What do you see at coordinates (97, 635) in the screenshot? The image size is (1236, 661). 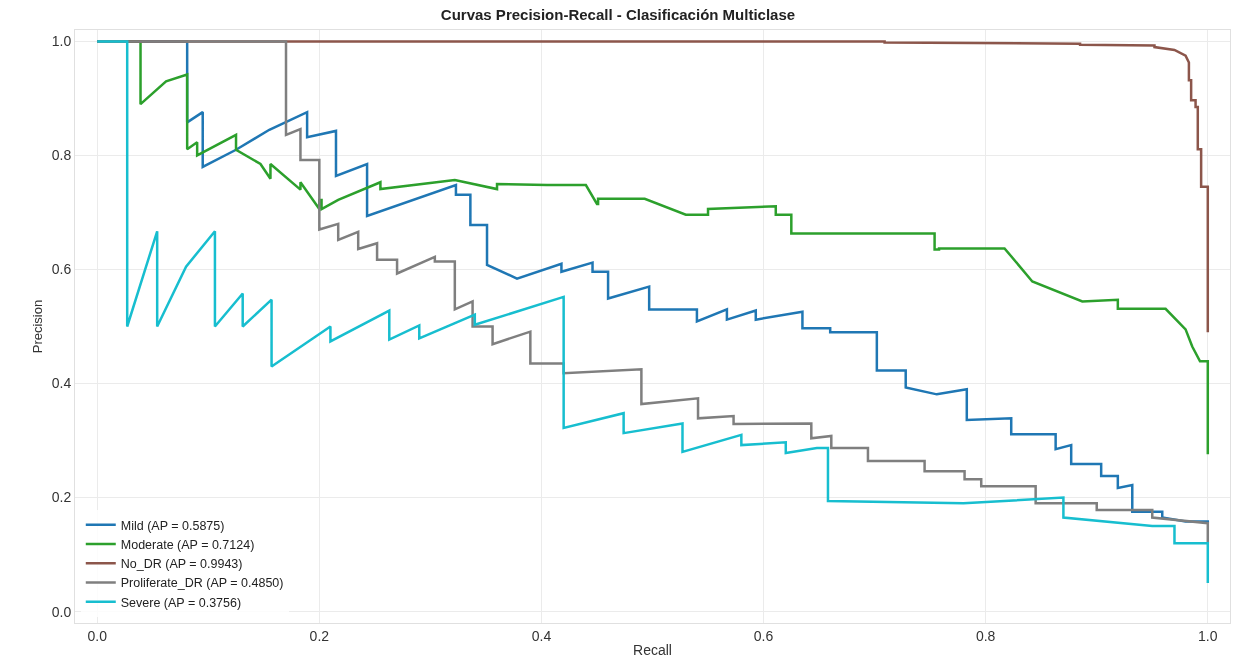 I see `x-tick-label: 0.0` at bounding box center [97, 635].